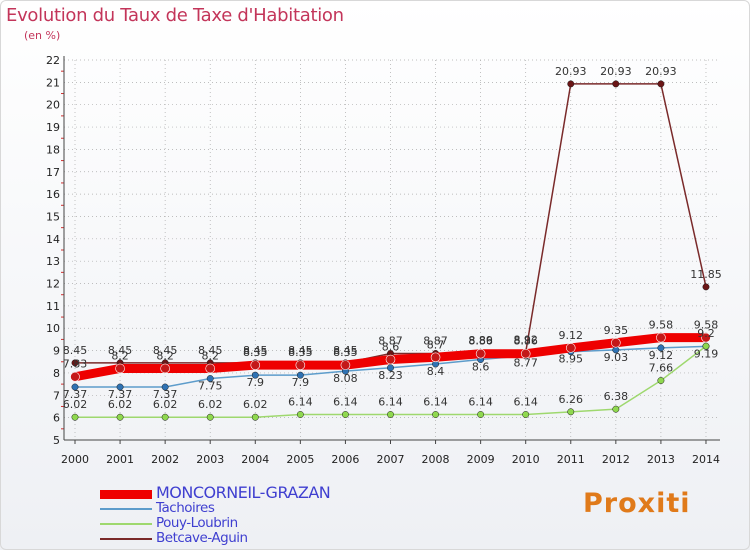 This screenshot has width=750, height=550. Describe the element at coordinates (53, 328) in the screenshot. I see `y-tick-label: 10` at that location.